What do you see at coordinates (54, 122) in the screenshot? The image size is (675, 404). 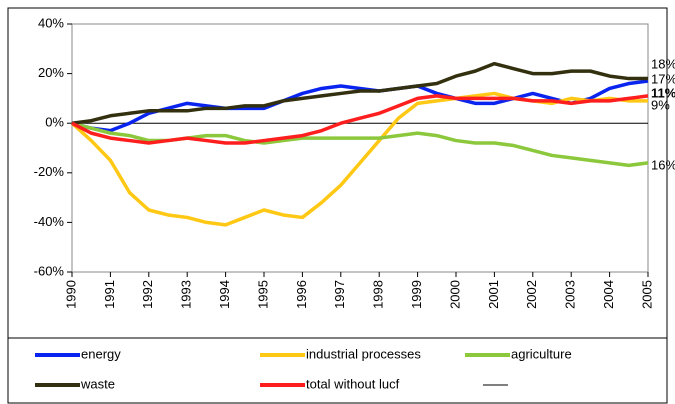 I see `y-tick-label: 0%` at bounding box center [54, 122].